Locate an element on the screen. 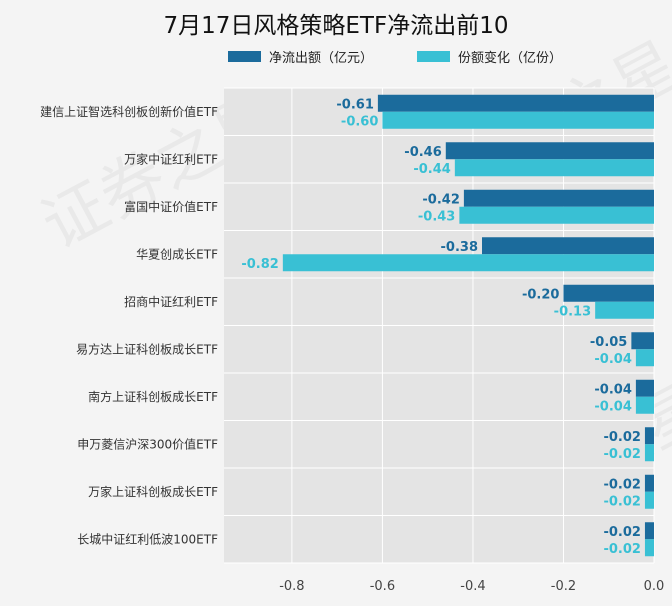 This screenshot has width=672, height=606. x-tick-label: -0.6 is located at coordinates (382, 586).